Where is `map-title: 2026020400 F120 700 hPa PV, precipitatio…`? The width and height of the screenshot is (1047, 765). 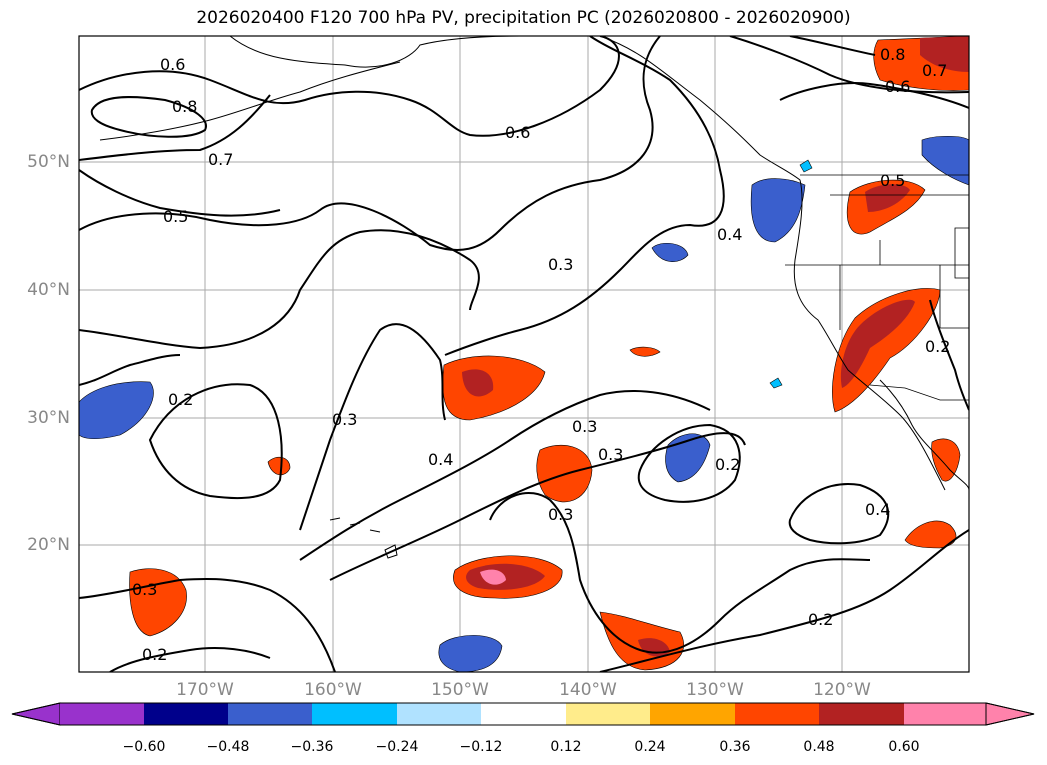
map-title: 2026020400 F120 700 hPa PV, precipitatio… is located at coordinates (523, 18).